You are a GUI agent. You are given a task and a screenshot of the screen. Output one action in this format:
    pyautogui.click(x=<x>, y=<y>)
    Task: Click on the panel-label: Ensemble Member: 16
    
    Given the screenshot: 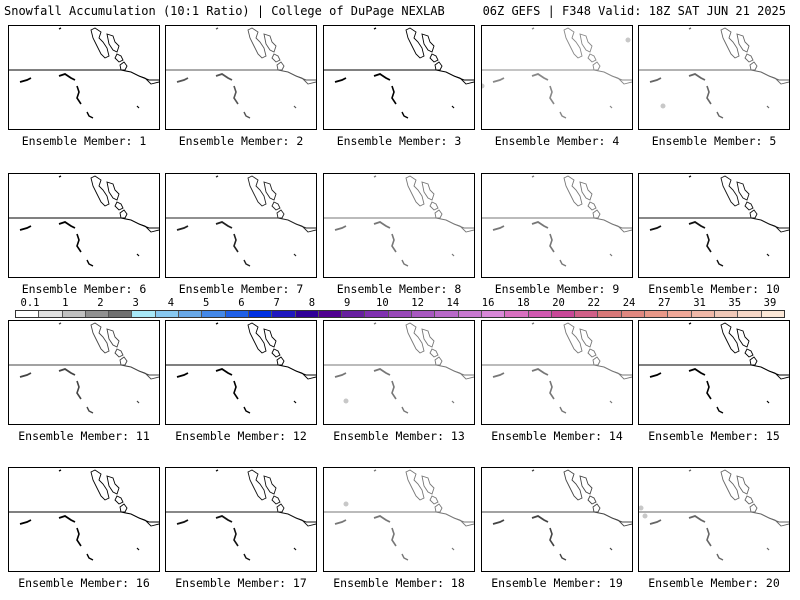 What is the action you would take?
    pyautogui.click(x=84, y=583)
    